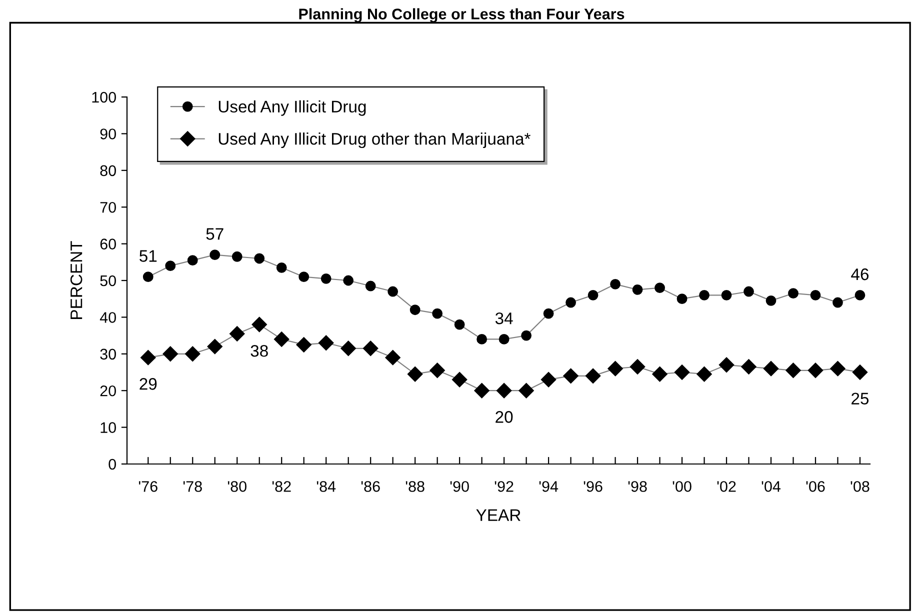 The width and height of the screenshot is (923, 615). Describe the element at coordinates (237, 486) in the screenshot. I see `x-tick-label: '80` at that location.